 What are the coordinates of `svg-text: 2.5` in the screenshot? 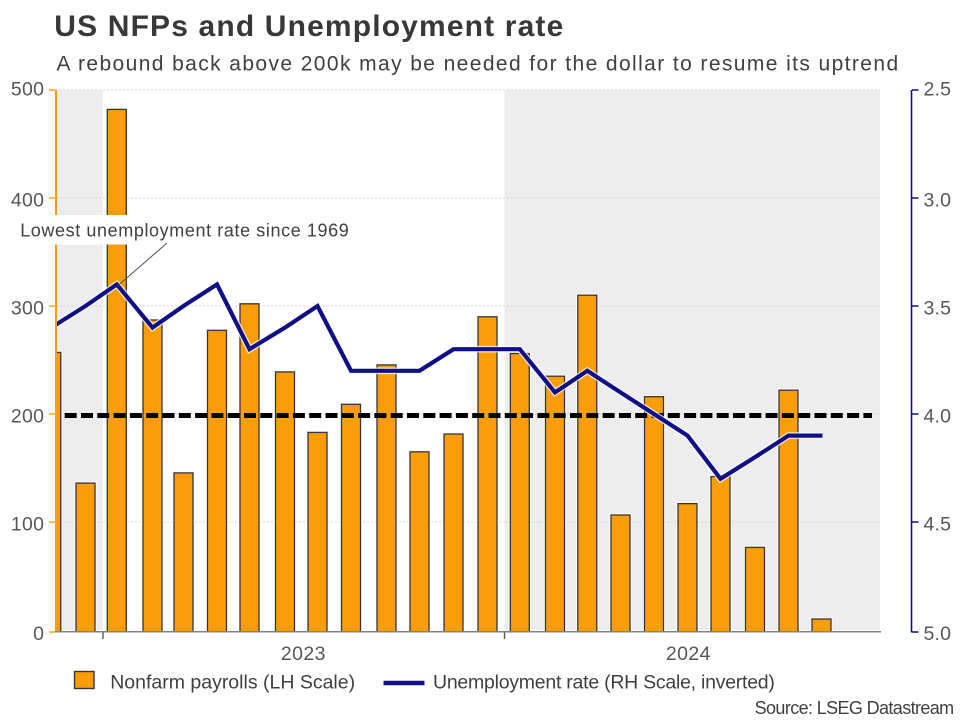 It's located at (938, 90).